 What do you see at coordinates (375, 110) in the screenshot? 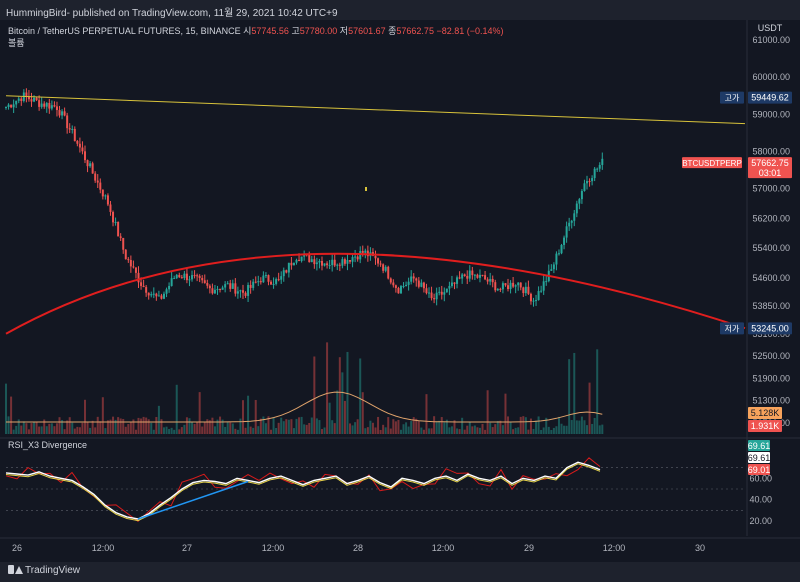
I see `trendline` at bounding box center [375, 110].